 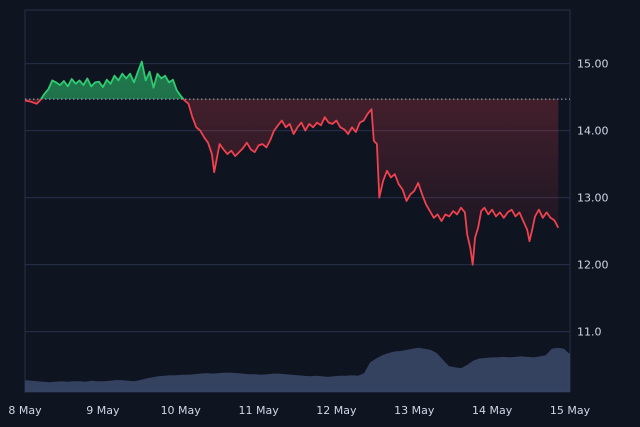 I want to click on fill-above-baseline, so click(x=292, y=80).